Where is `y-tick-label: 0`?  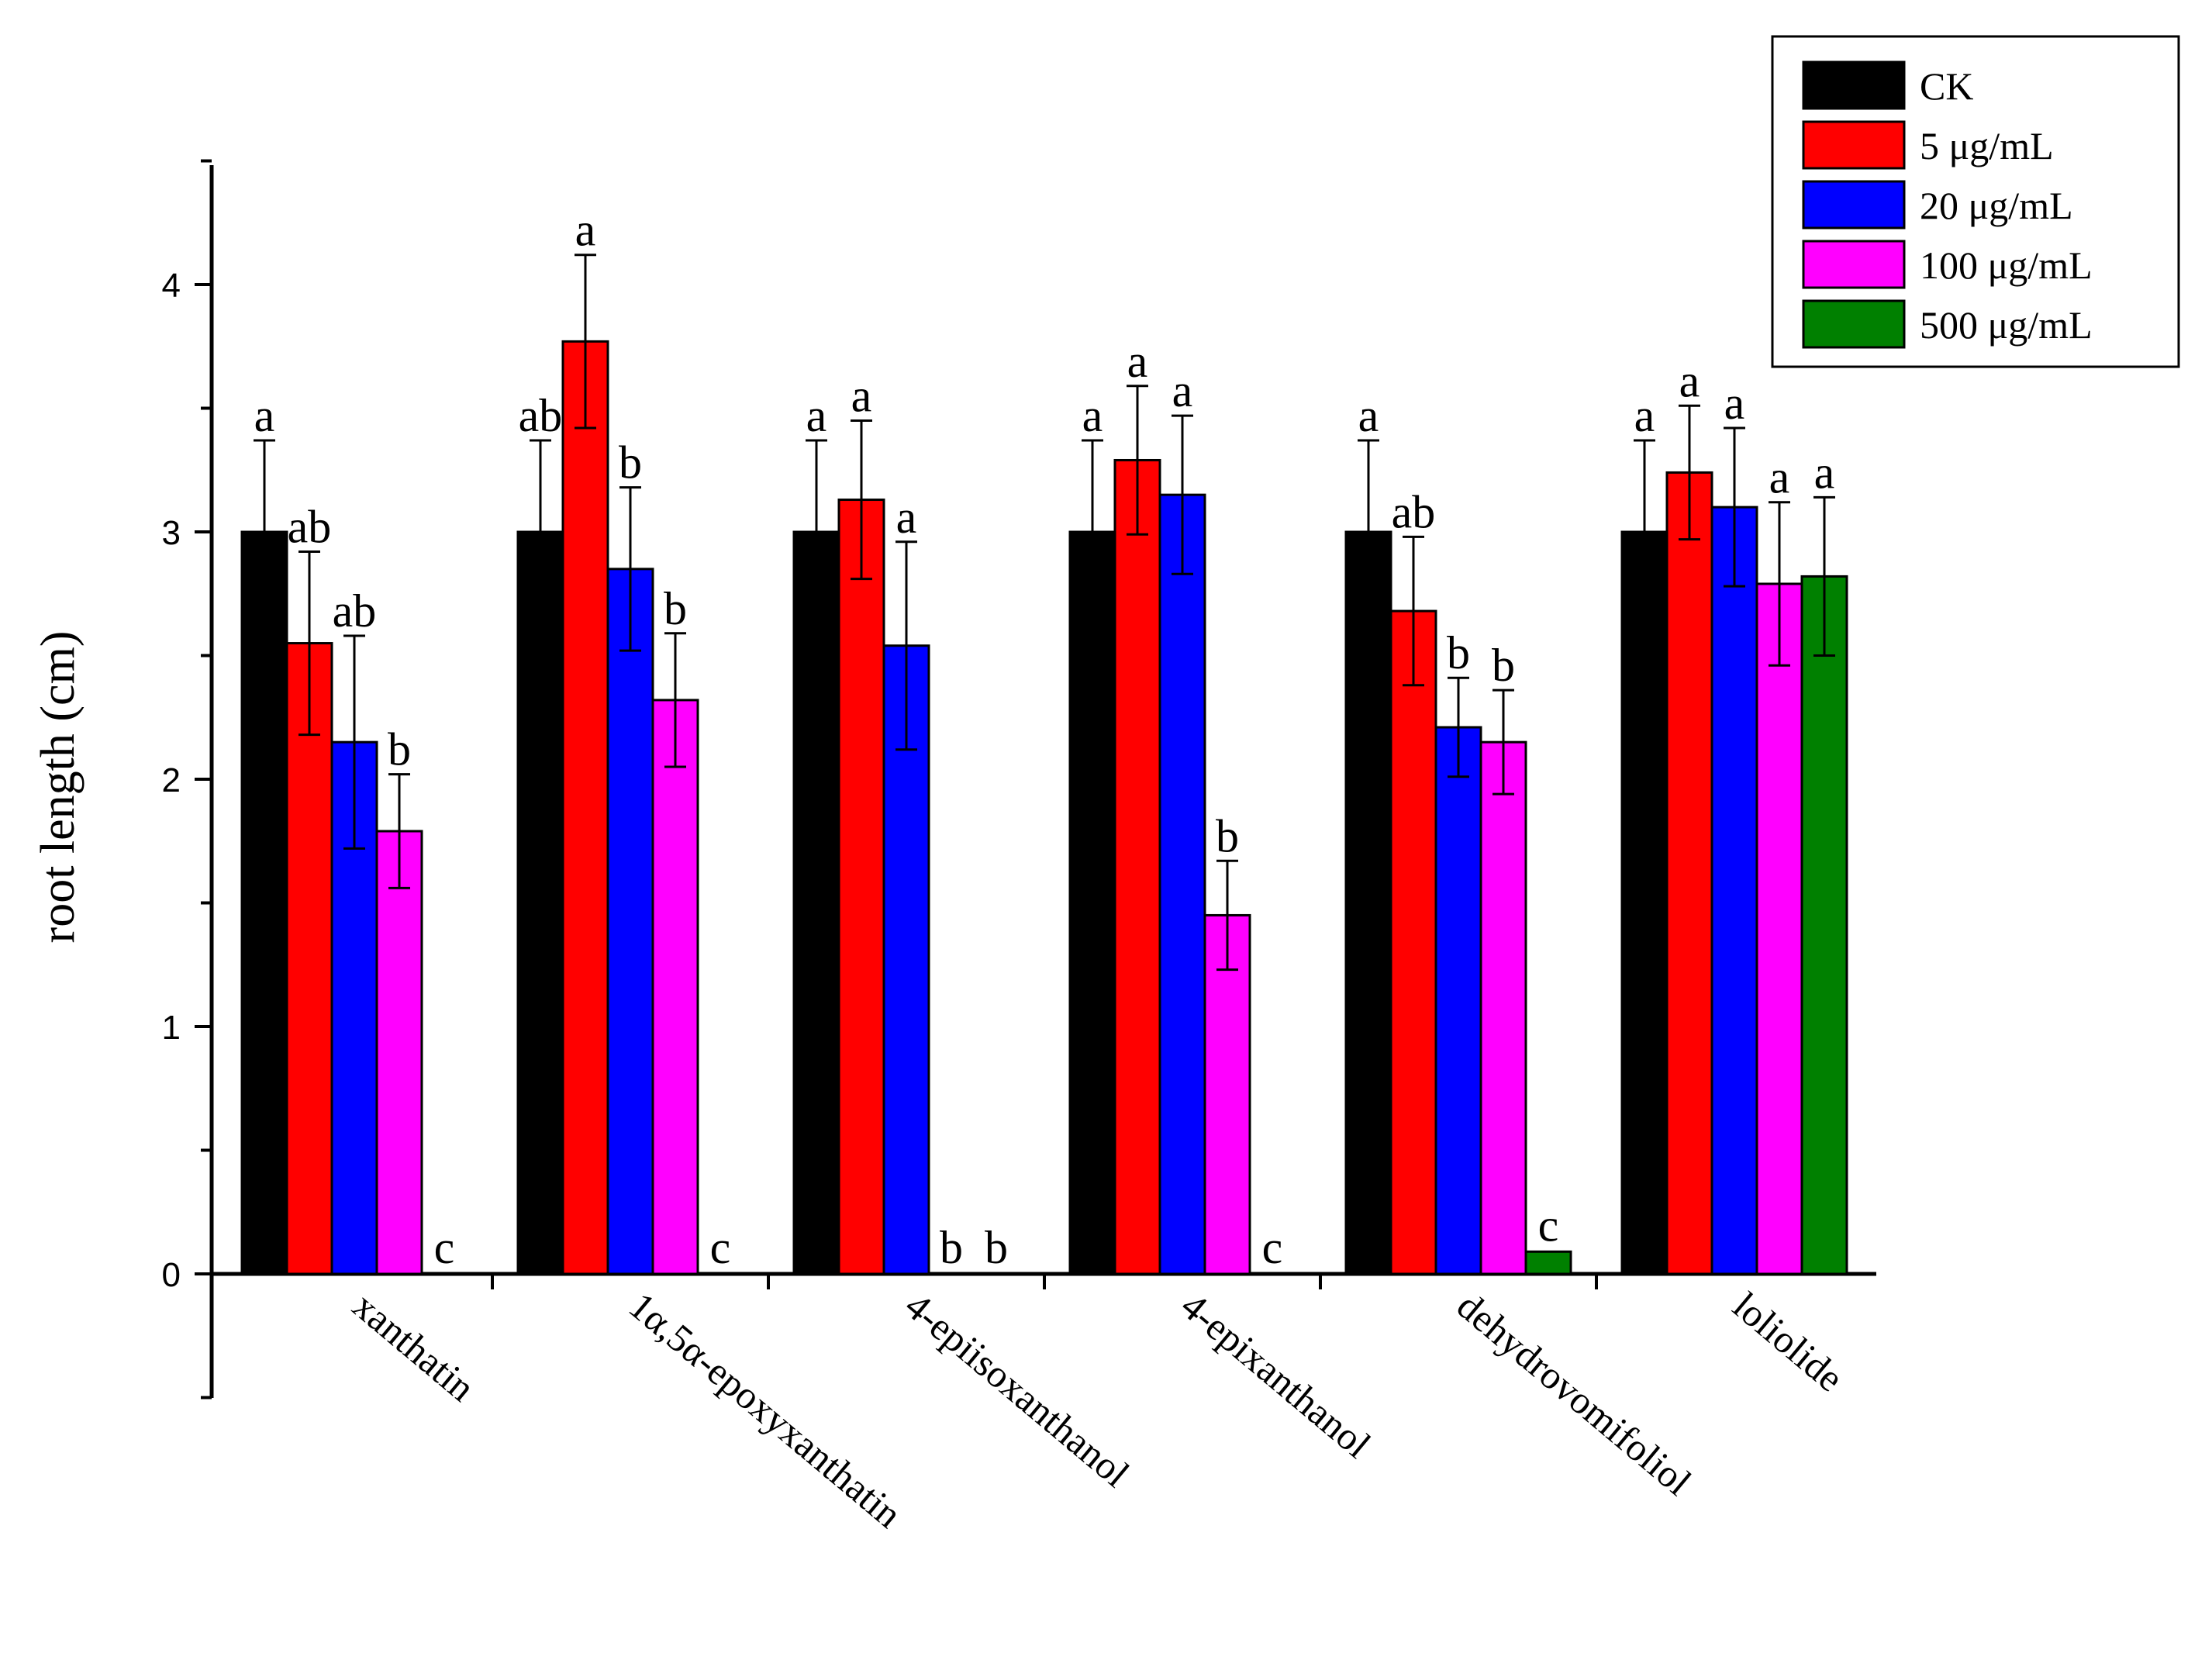
y-tick-label: 0 is located at coordinates (171, 1275).